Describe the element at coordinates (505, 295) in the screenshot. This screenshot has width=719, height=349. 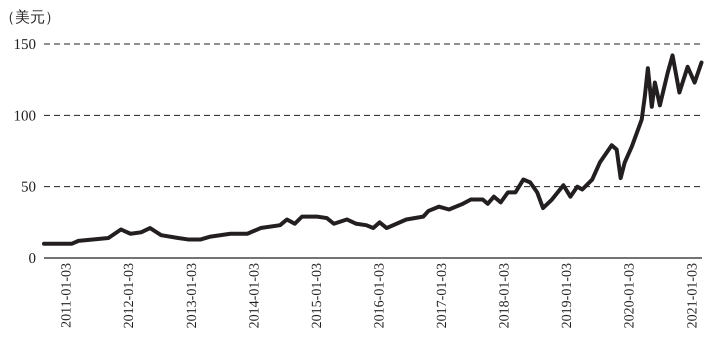
I see `x-tick-label: 2018-01-03` at that location.